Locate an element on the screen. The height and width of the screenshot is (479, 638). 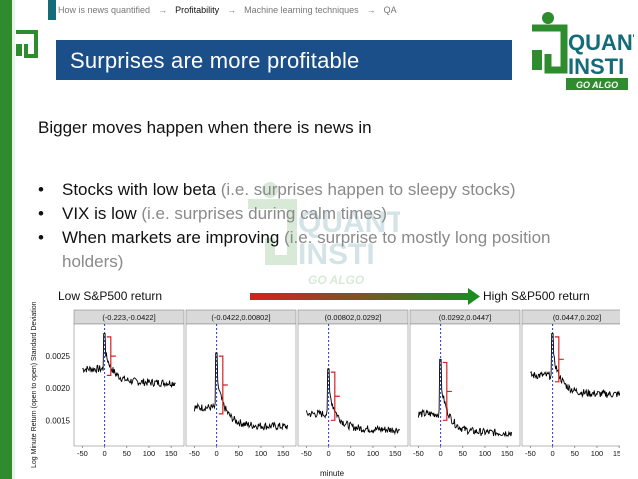
breadcrumb-item-qa: QA is located at coordinates (390, 10).